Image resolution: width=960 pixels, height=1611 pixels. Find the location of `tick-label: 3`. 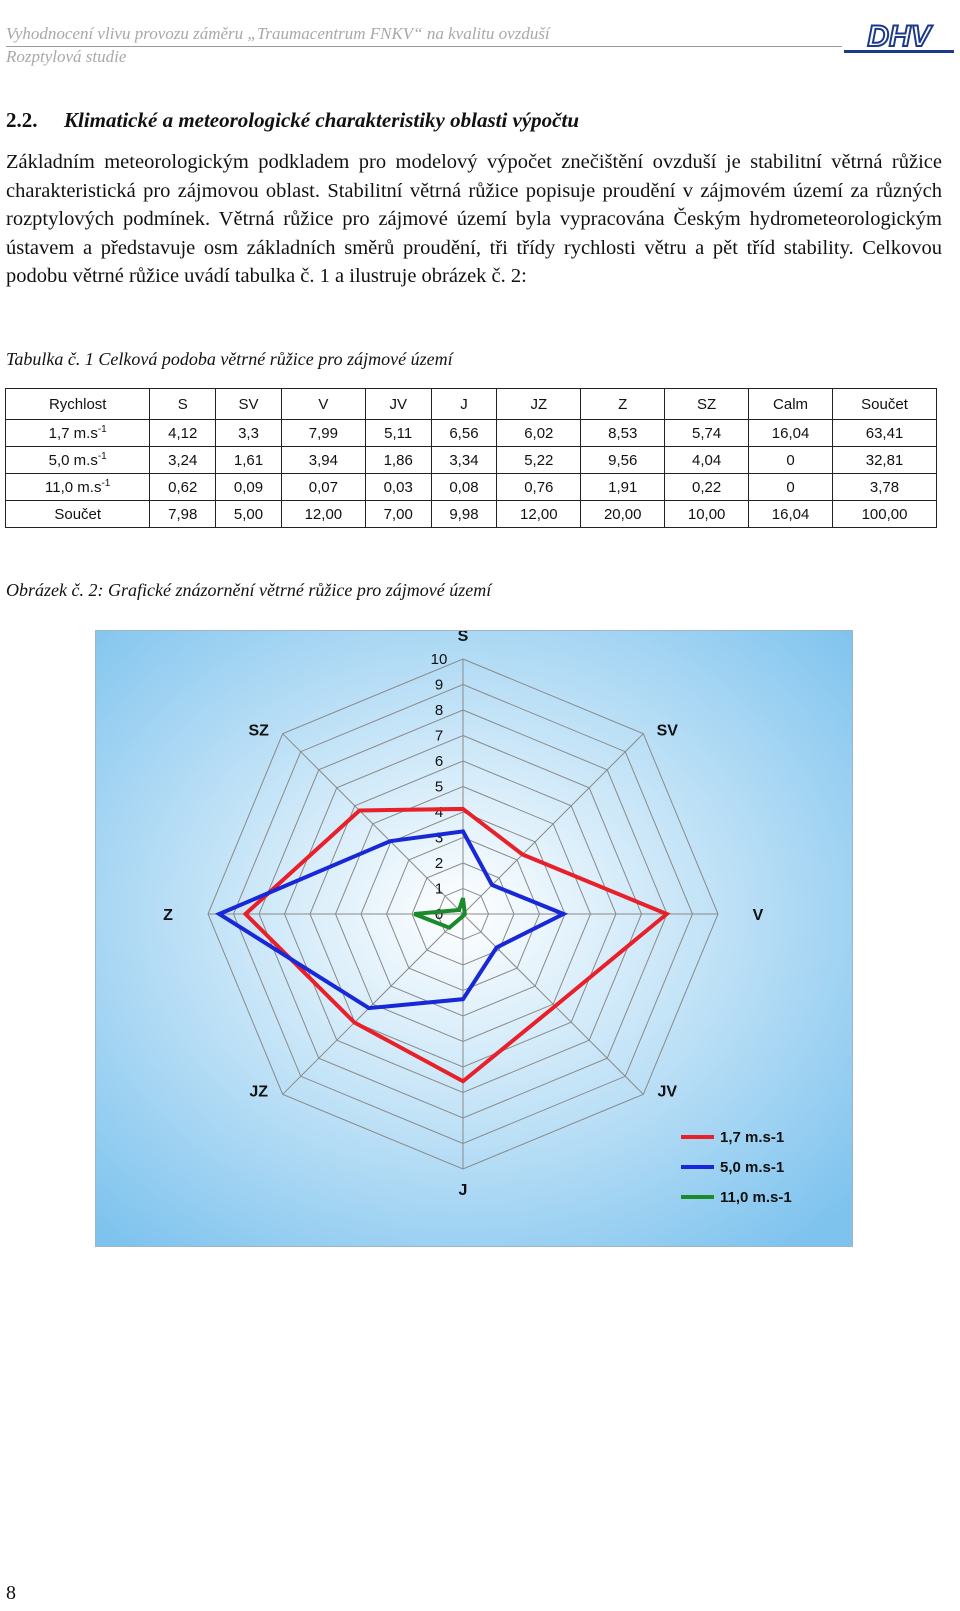

tick-label: 3 is located at coordinates (439, 838).